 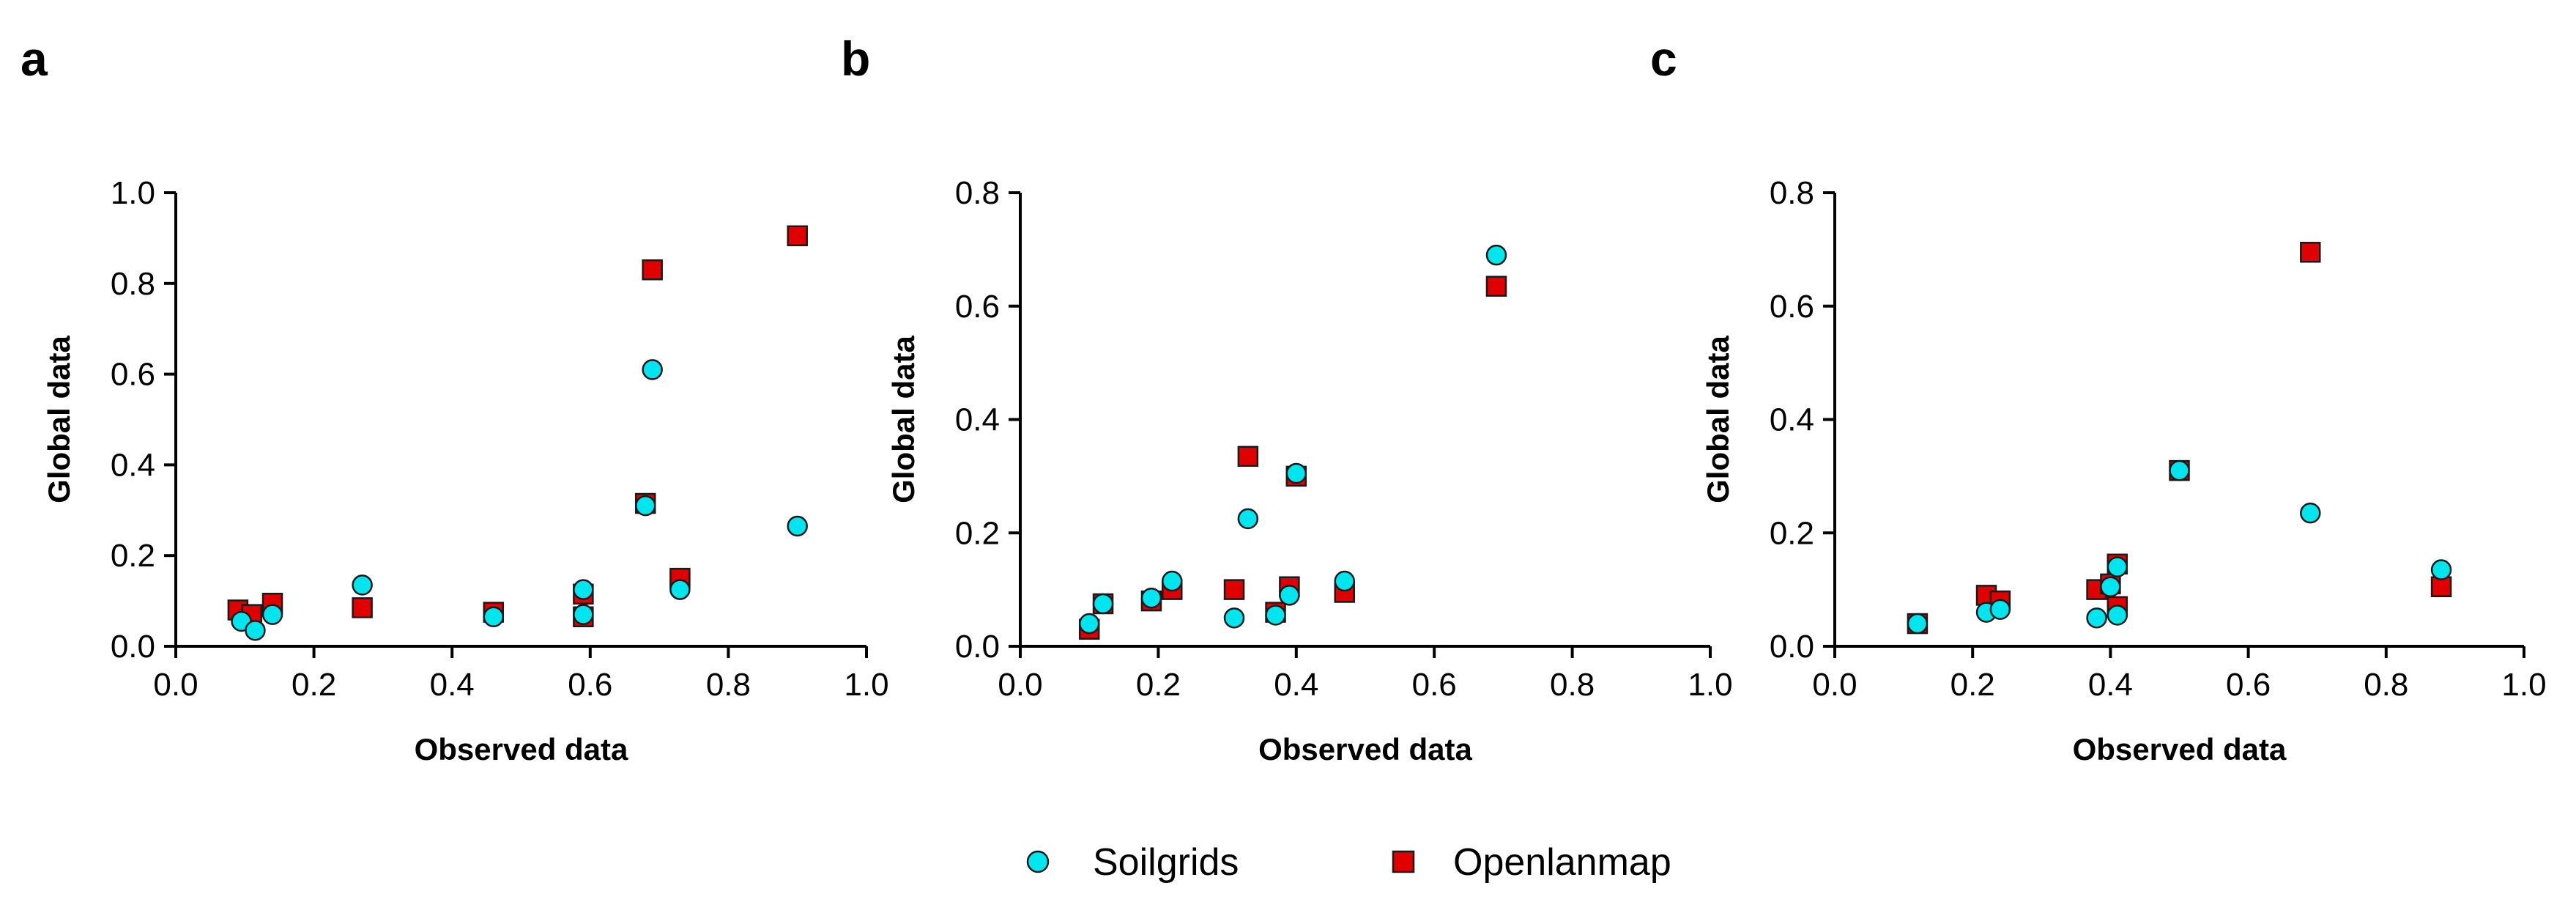 I want to click on legend-label-openlanmap: Openlanmap, so click(x=1562, y=862).